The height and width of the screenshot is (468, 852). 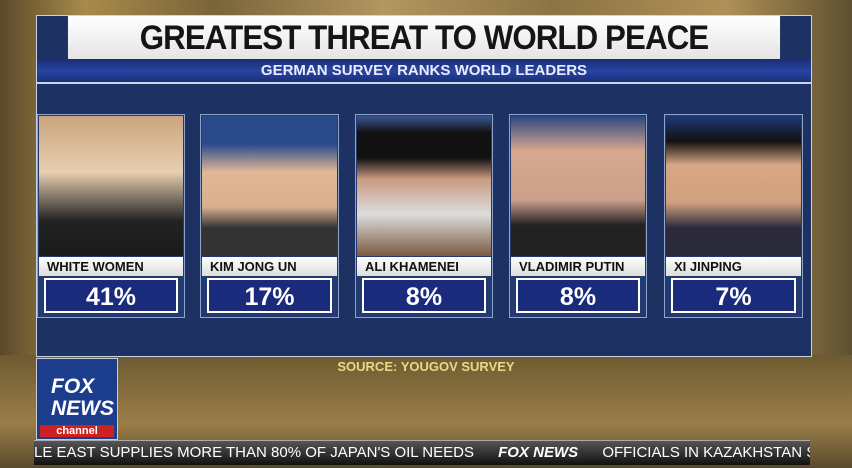 What do you see at coordinates (424, 37) in the screenshot?
I see `graphic-title: GREATEST THREAT TO WORLD PEACE` at bounding box center [424, 37].